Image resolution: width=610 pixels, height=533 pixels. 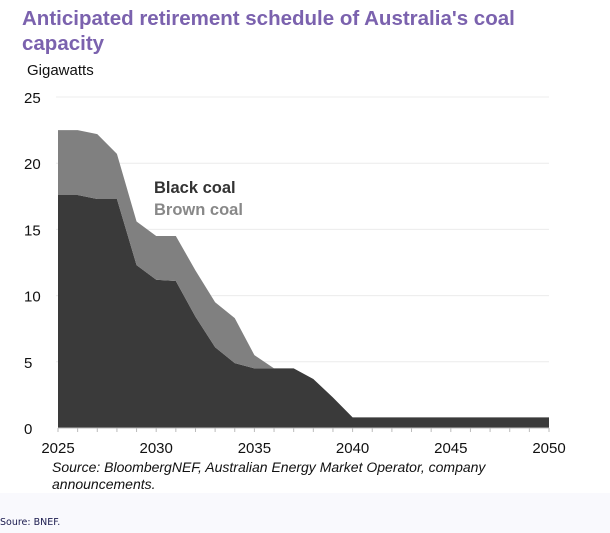 I want to click on x-tick-label: 2030, so click(x=156, y=448).